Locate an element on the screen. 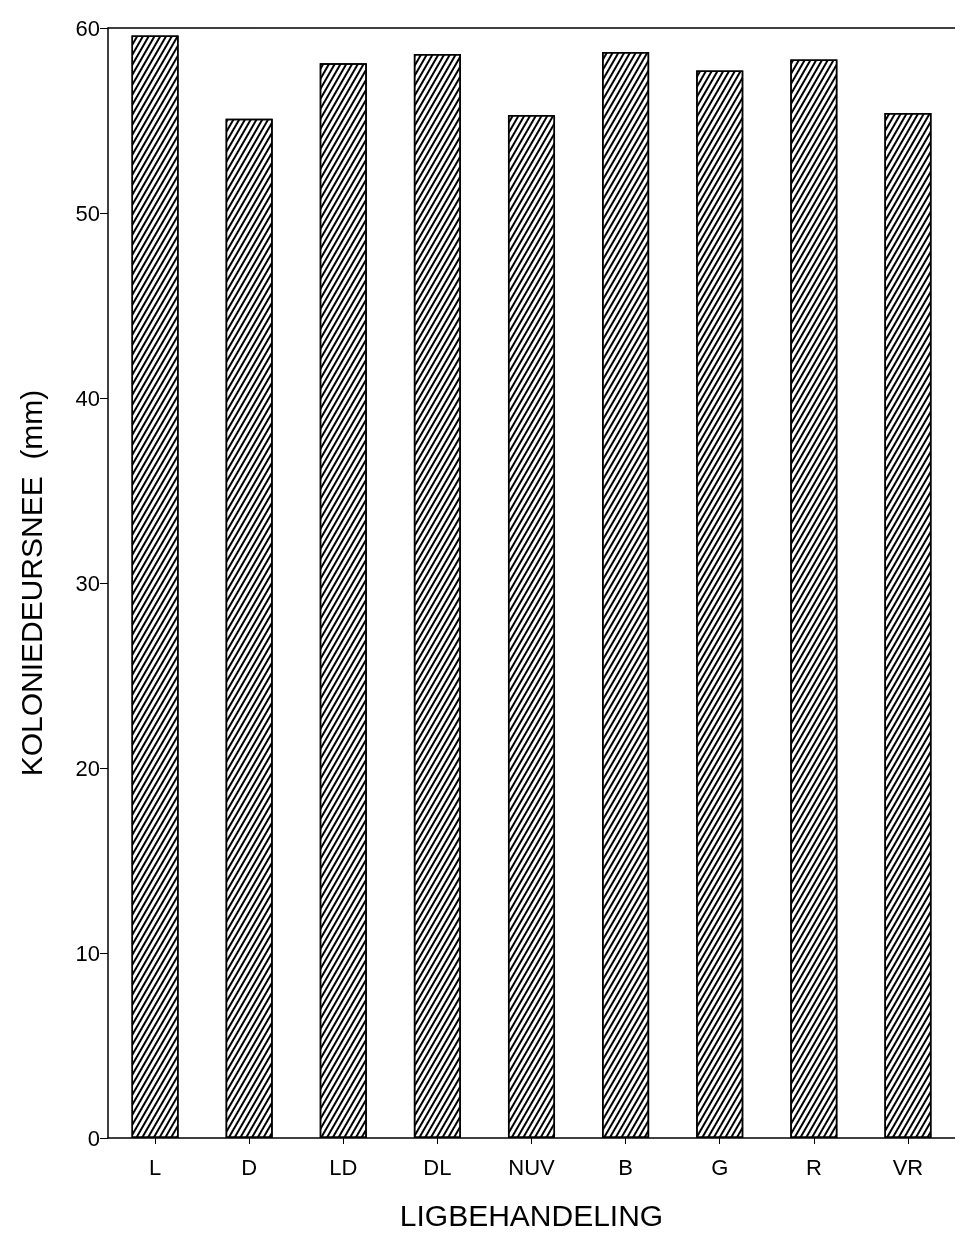 This screenshot has height=1252, width=963. y-tick-label: 40 is located at coordinates (87, 398).